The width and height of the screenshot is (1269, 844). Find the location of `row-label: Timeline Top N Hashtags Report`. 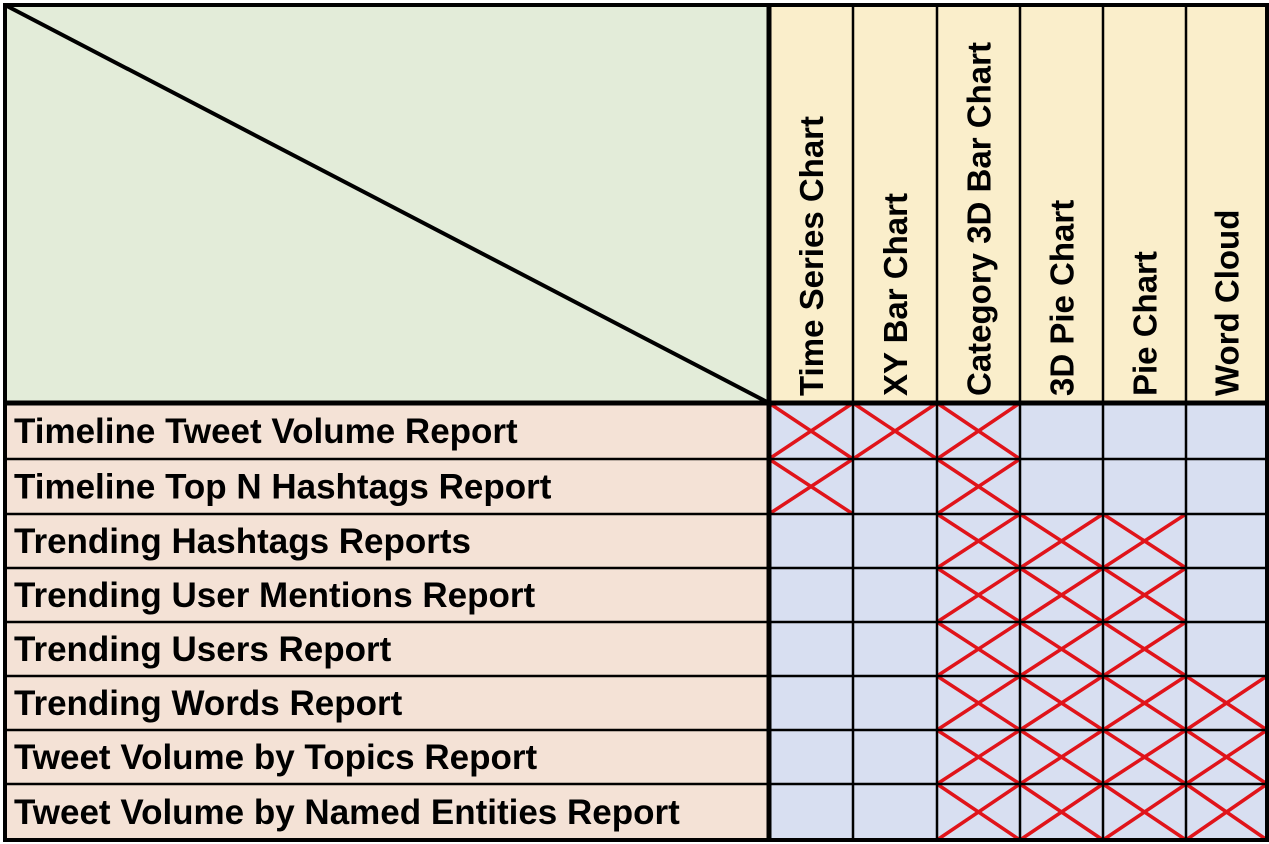

row-label: Timeline Top N Hashtags Report is located at coordinates (283, 487).